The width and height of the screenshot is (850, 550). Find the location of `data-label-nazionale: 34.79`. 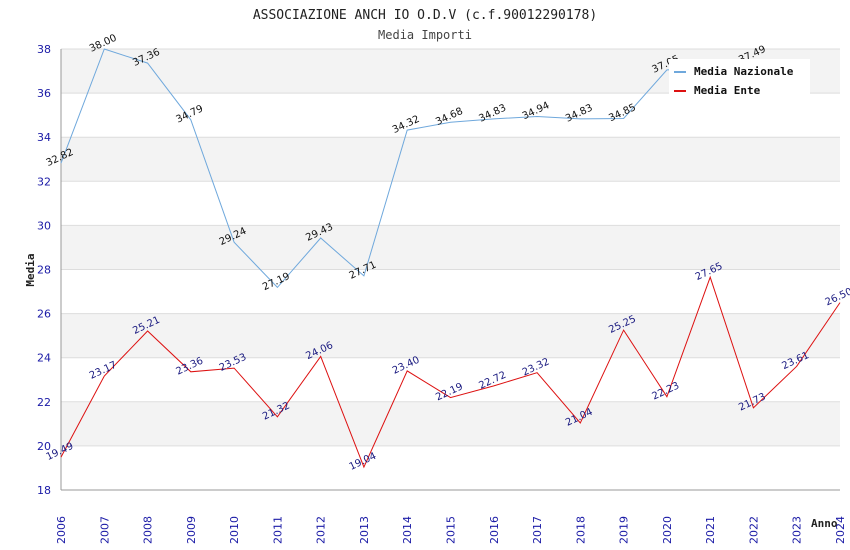

data-label-nazionale: 34.79 is located at coordinates (189, 114).